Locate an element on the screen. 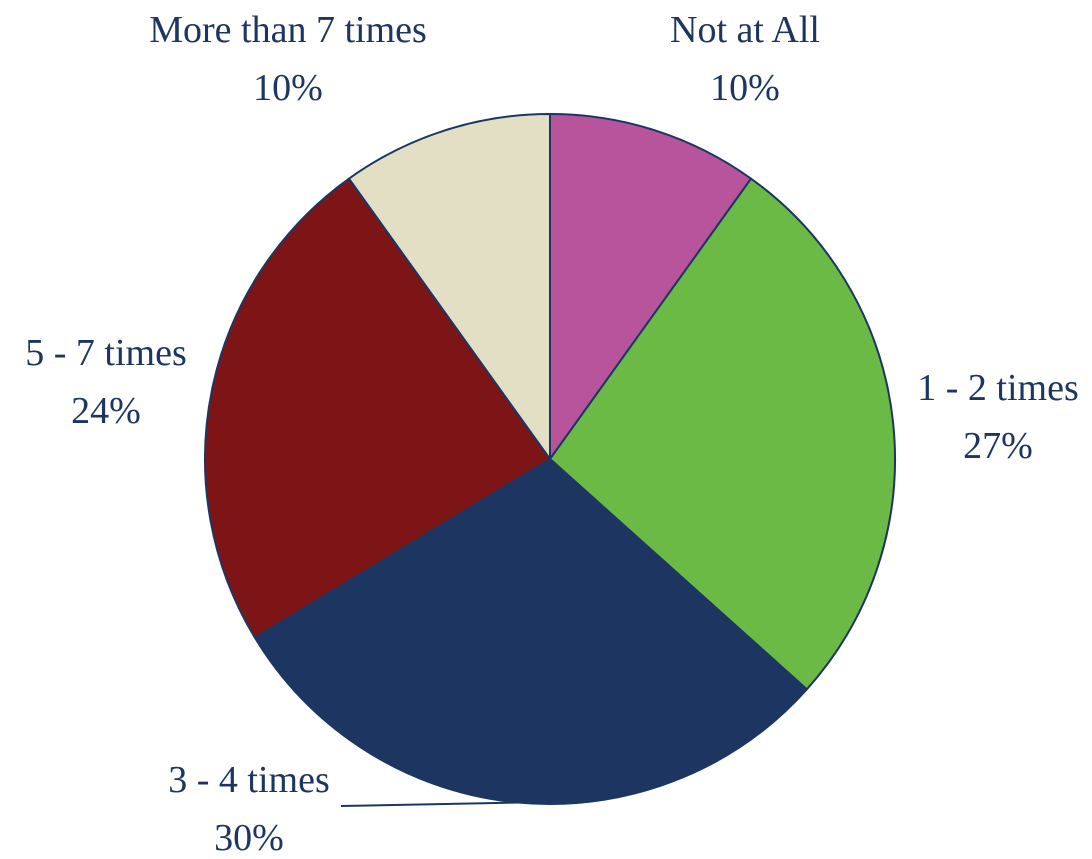 This screenshot has width=1092, height=859. slice-value-label-1-2-times: 27% is located at coordinates (998, 446).